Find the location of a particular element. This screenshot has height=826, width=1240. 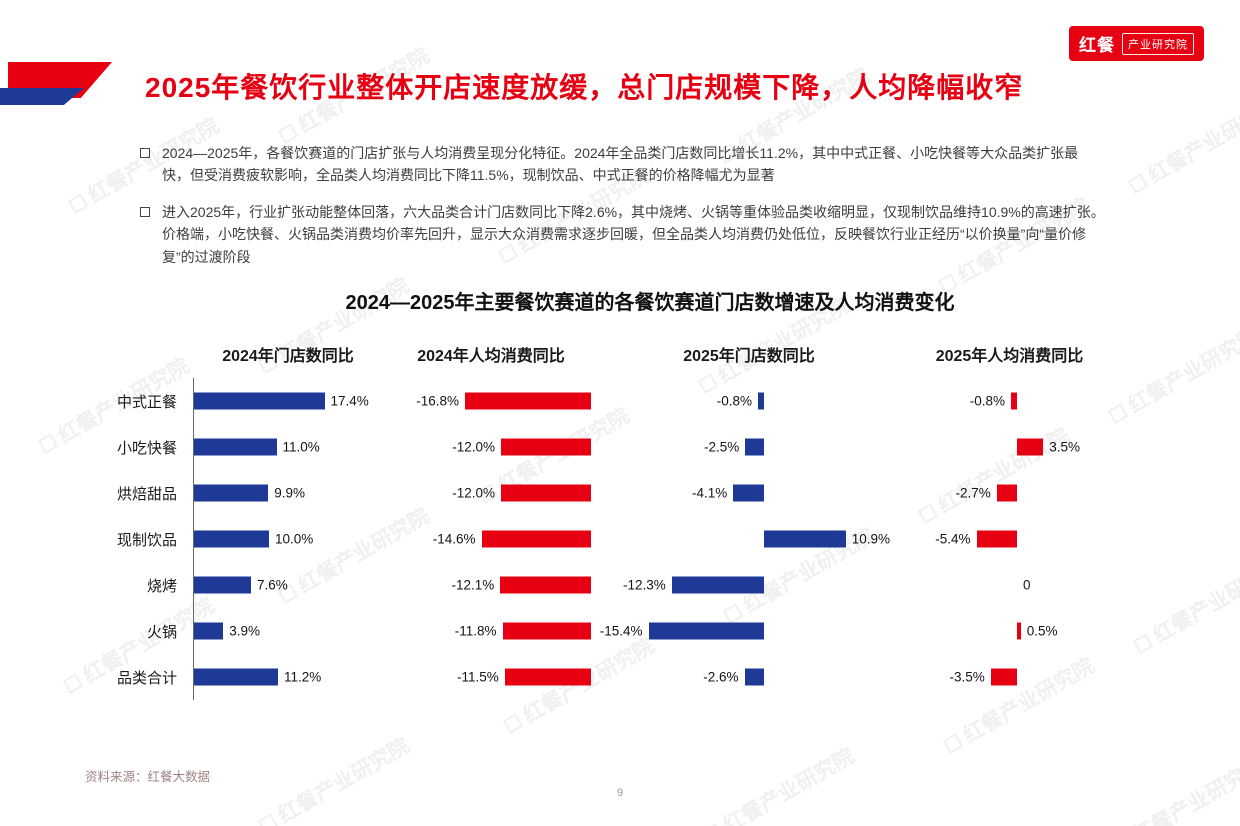

chart-cell: 3.5% is located at coordinates (1009, 447).